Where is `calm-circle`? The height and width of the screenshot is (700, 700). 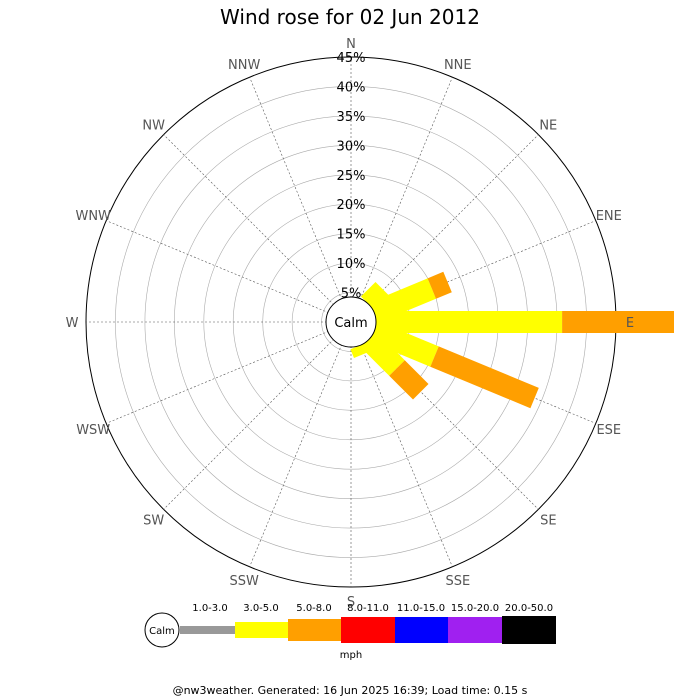
calm-circle is located at coordinates (351, 322).